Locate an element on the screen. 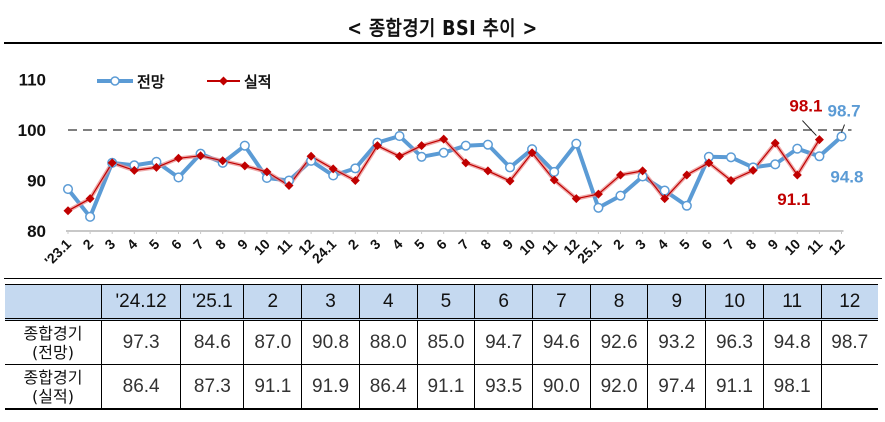 This screenshot has height=422, width=885. chart-legend: 전망 실적 is located at coordinates (184, 82).